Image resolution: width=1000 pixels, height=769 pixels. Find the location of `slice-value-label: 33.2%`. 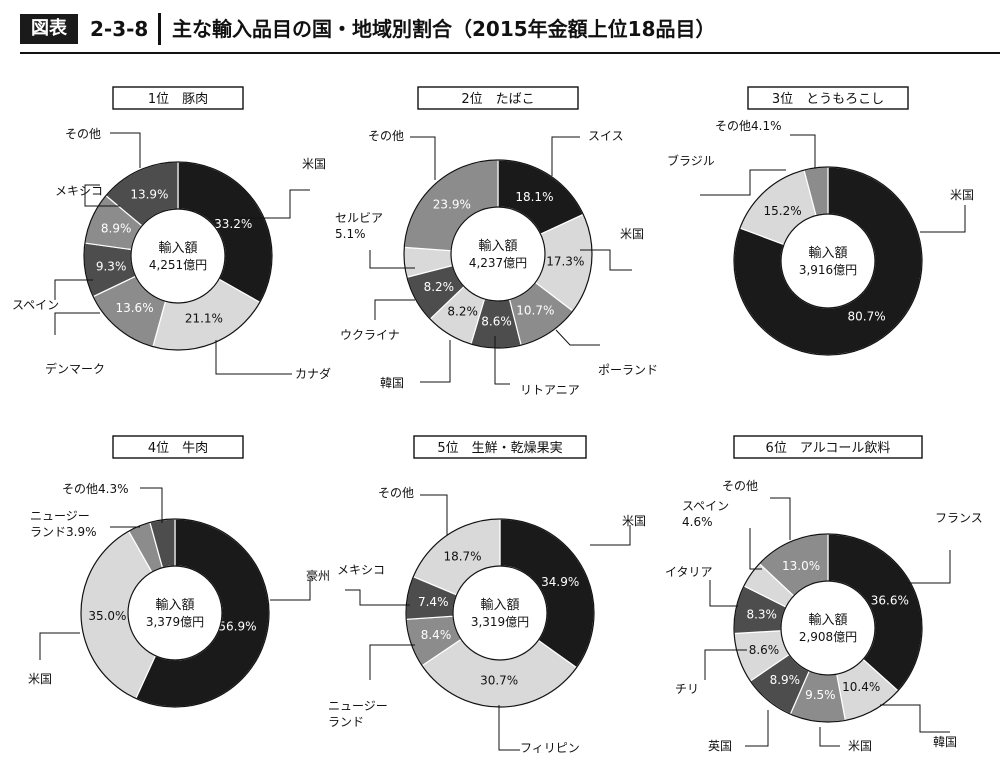

slice-value-label: 33.2% is located at coordinates (233, 224).